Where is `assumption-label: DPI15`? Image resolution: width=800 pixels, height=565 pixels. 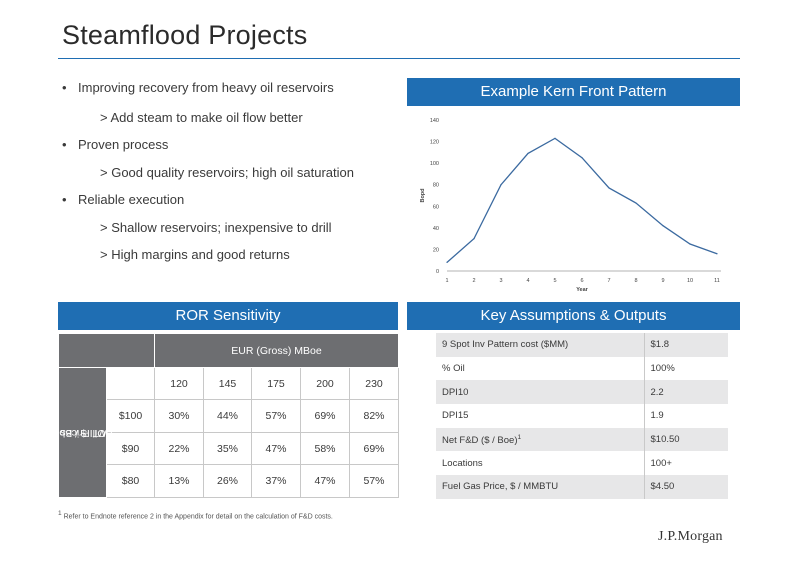
assumption-label: DPI15 is located at coordinates (540, 416).